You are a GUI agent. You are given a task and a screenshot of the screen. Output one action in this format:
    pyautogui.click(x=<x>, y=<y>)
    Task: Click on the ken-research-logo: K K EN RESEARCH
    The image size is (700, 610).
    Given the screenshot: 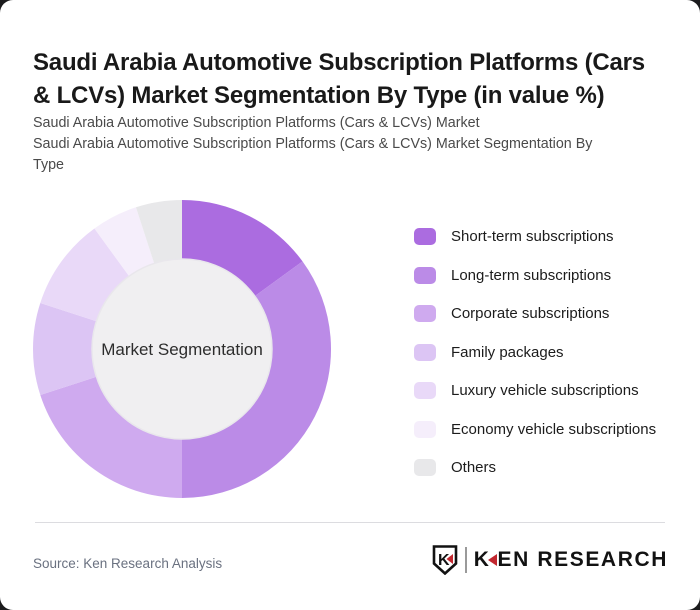 What is the action you would take?
    pyautogui.click(x=550, y=560)
    